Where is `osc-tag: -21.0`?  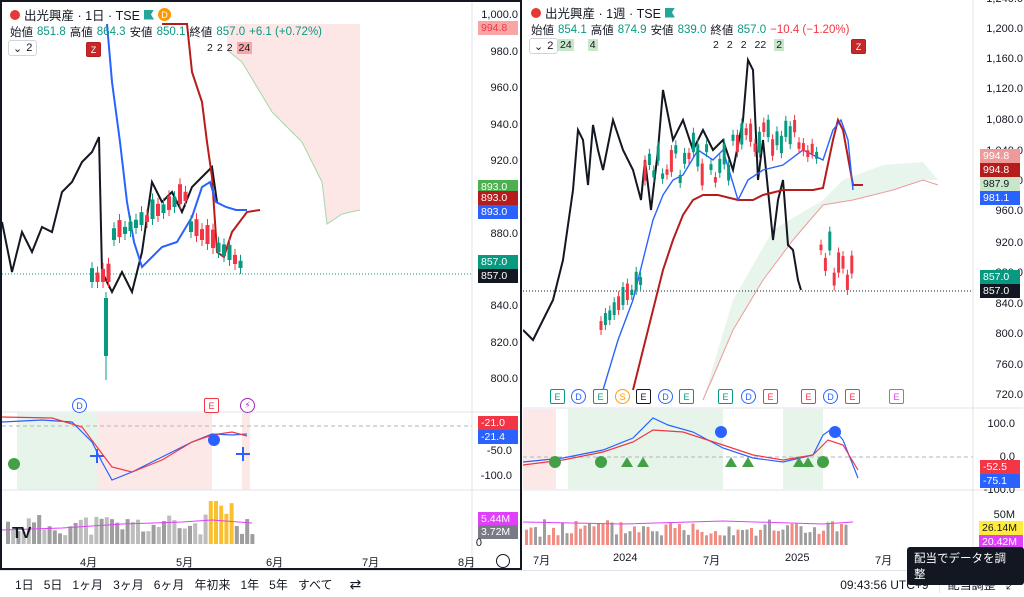
osc-tag: -21.0 is located at coordinates (498, 423).